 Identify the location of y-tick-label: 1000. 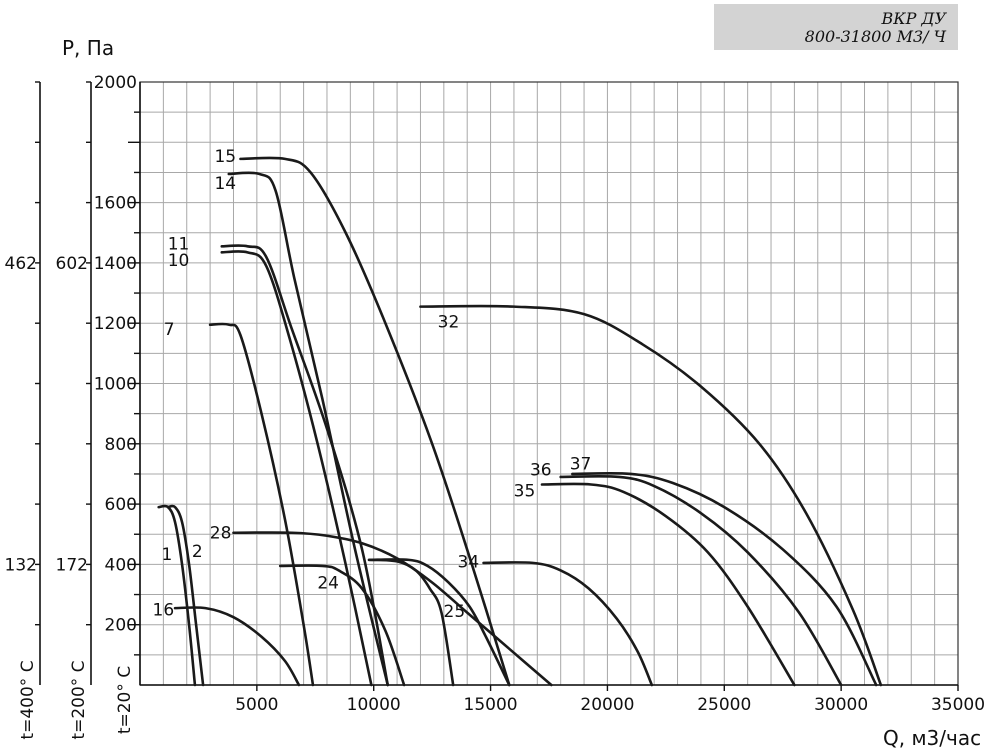
(115, 385).